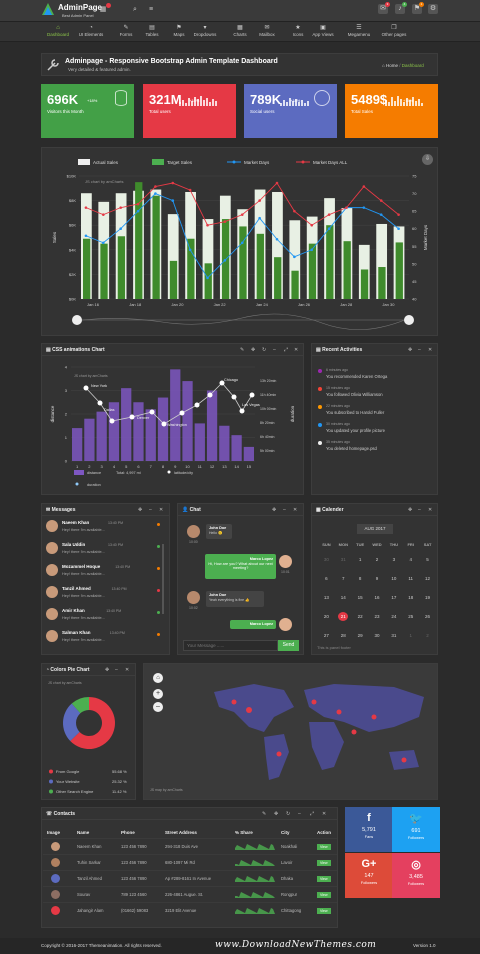 Image resolution: width=480 pixels, height=954 pixels. I want to click on column-header: % Share, so click(244, 832).